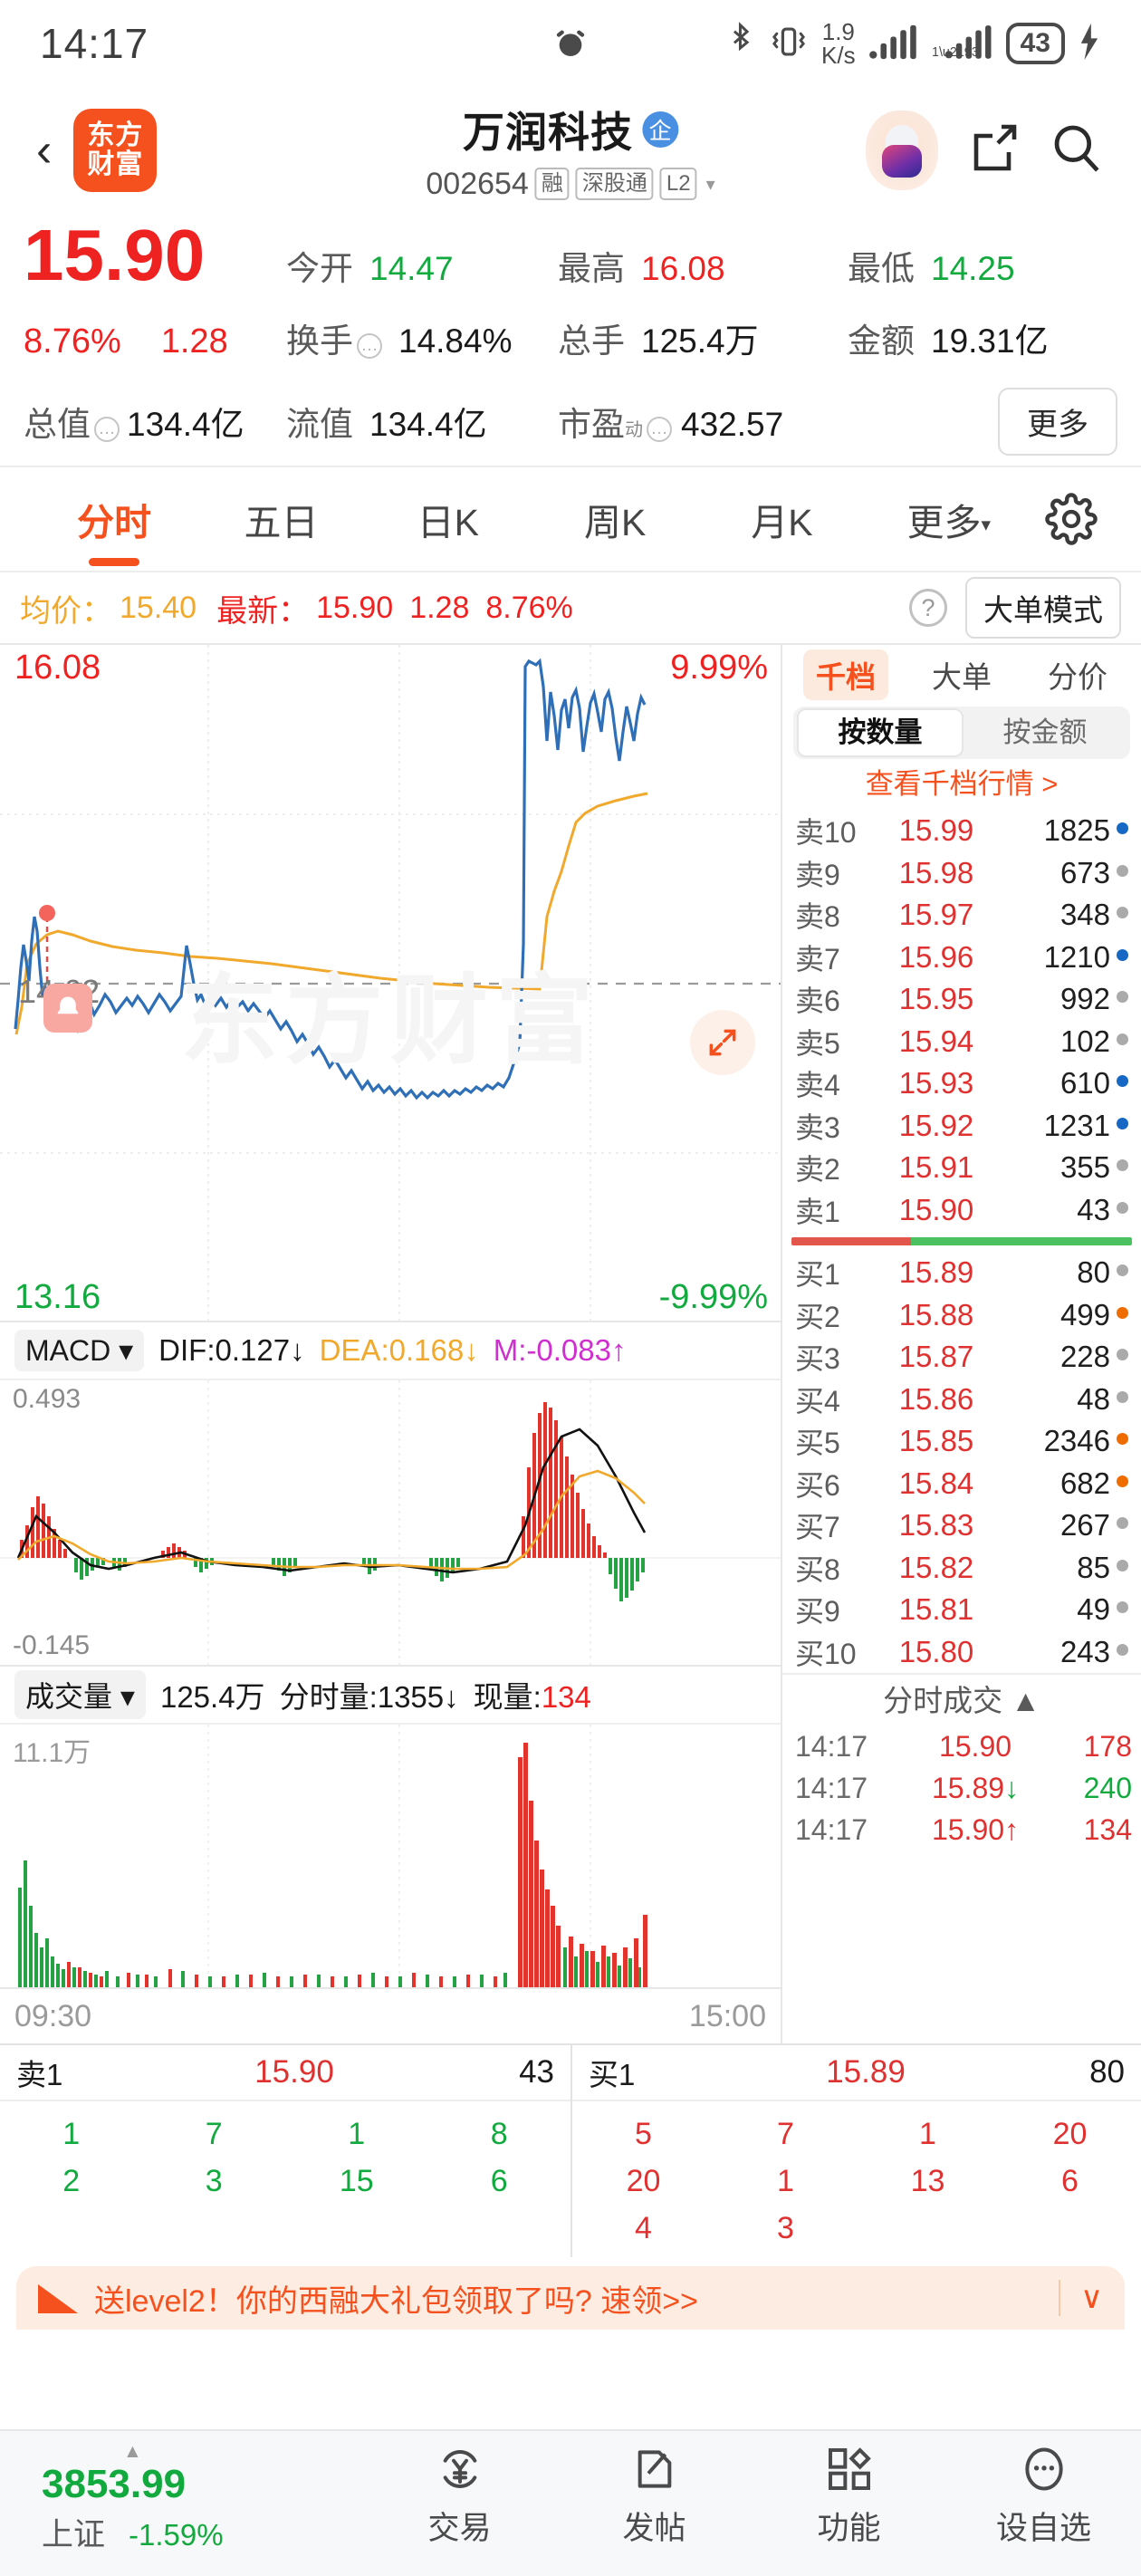  I want to click on segment-by-amount: 按金额, so click(1045, 732).